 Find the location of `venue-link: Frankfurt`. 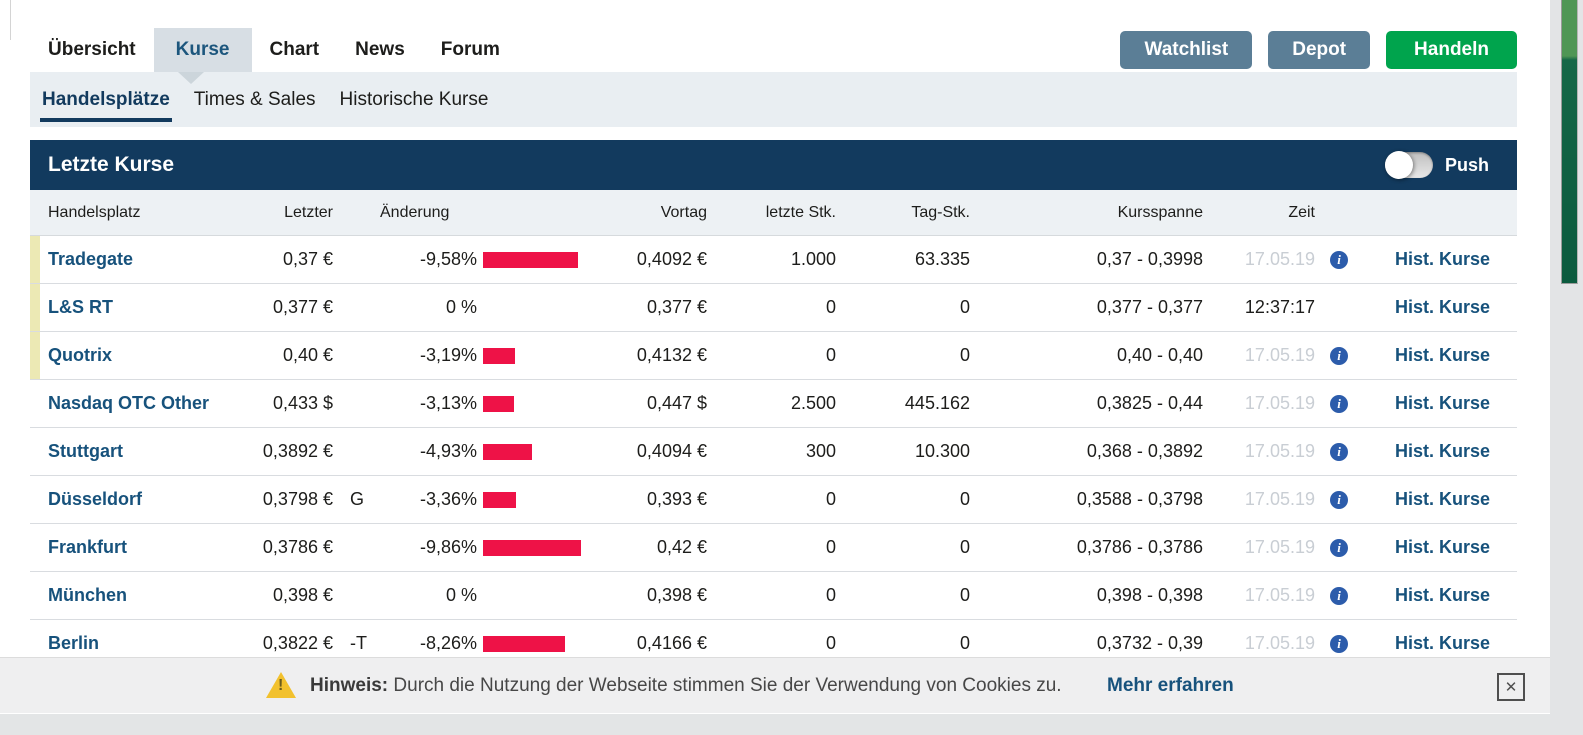

venue-link: Frankfurt is located at coordinates (88, 547).